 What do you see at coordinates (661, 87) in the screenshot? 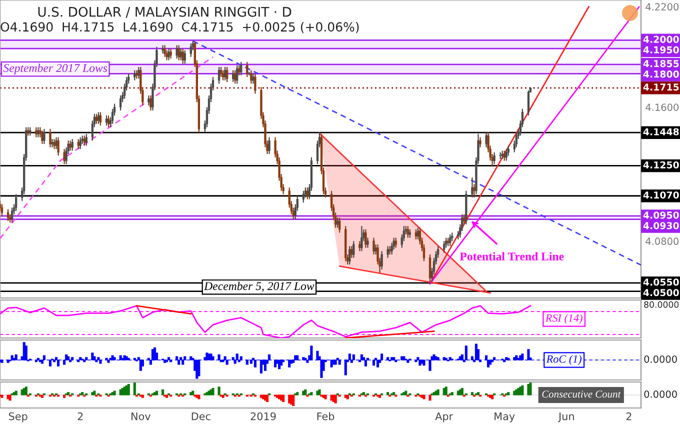
I see `ref-line-label: 4.1715` at bounding box center [661, 87].